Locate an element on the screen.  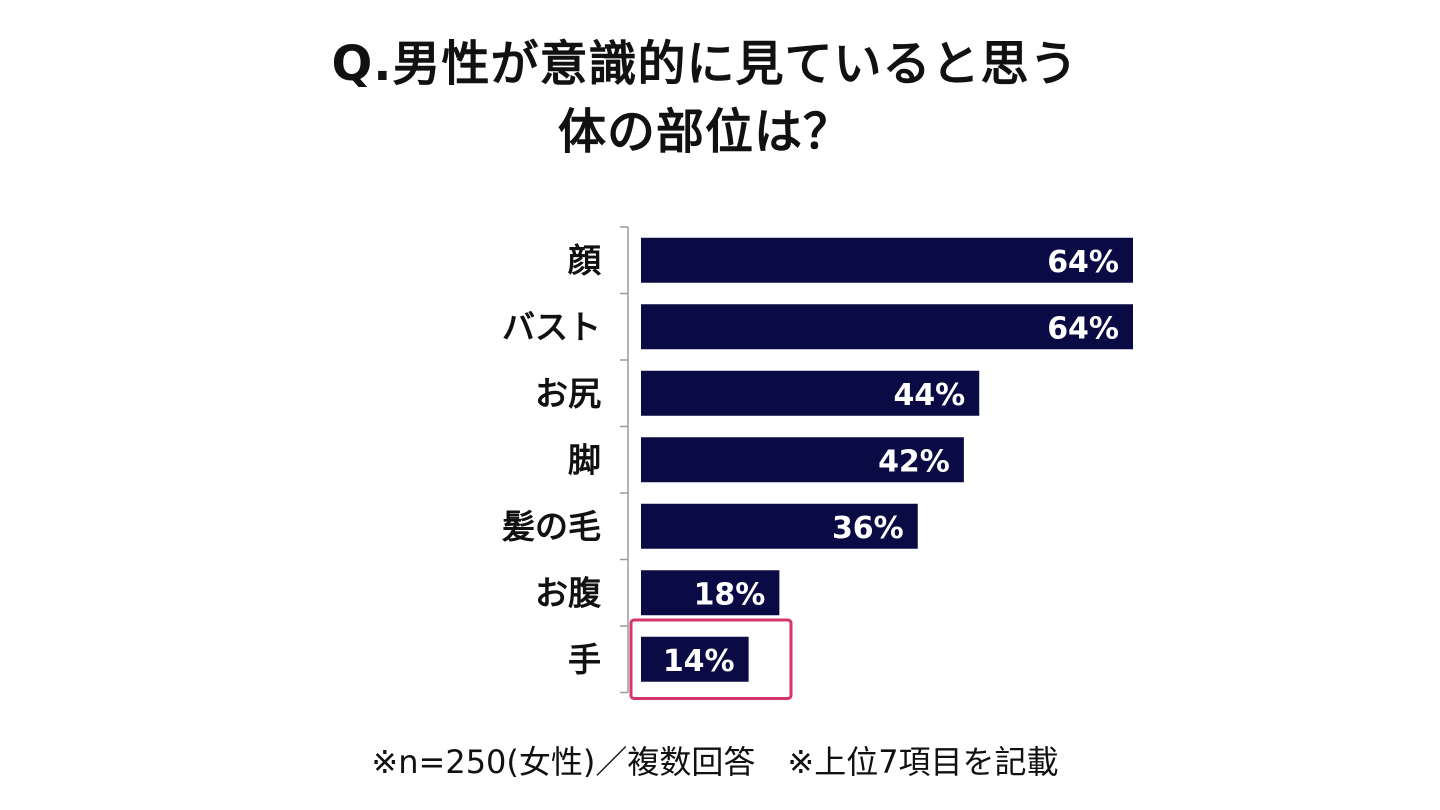
category-label: お尻 is located at coordinates (568, 393).